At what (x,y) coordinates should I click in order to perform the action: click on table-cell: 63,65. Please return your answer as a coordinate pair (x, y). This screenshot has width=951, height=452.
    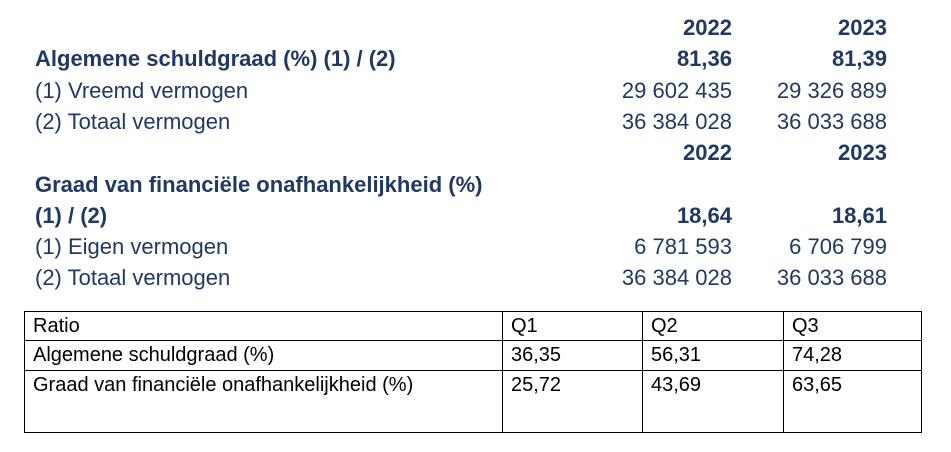
    Looking at the image, I should click on (852, 401).